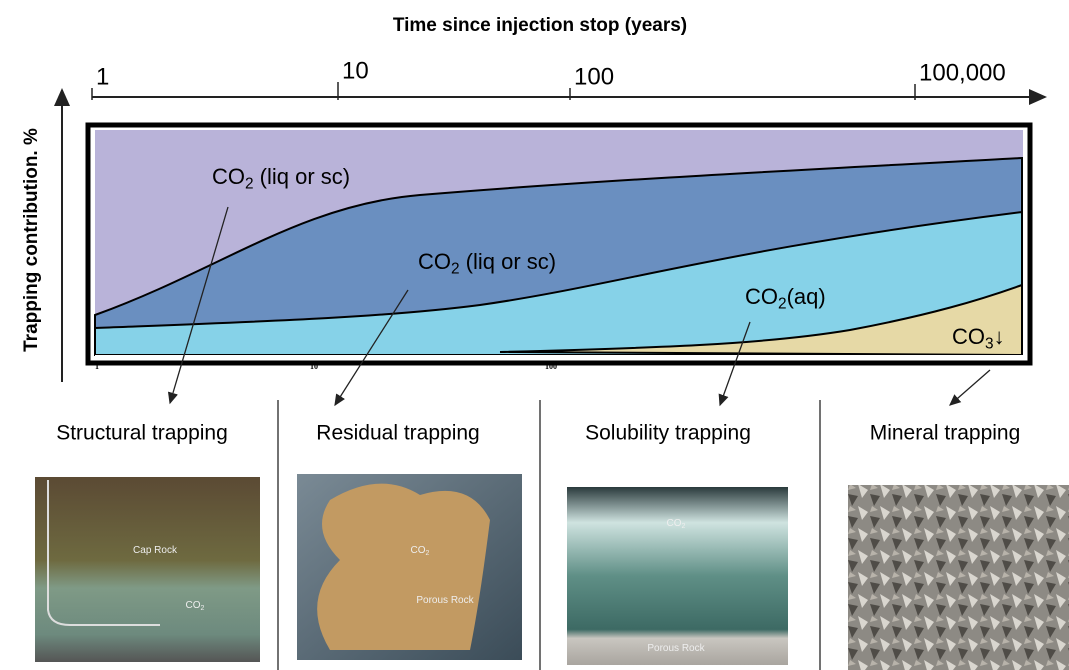 The image size is (1069, 670). Describe the element at coordinates (403, 566) in the screenshot. I see `grains` at that location.